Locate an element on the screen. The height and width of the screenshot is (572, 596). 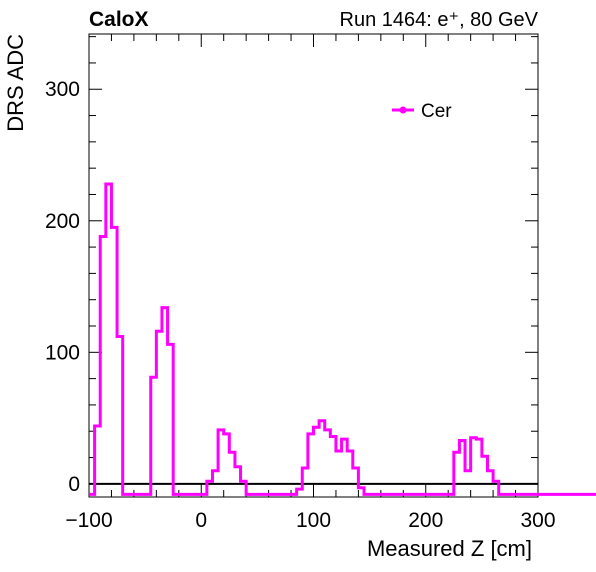
y-tick-labels: 0 100 200 300 is located at coordinates (62, 287).